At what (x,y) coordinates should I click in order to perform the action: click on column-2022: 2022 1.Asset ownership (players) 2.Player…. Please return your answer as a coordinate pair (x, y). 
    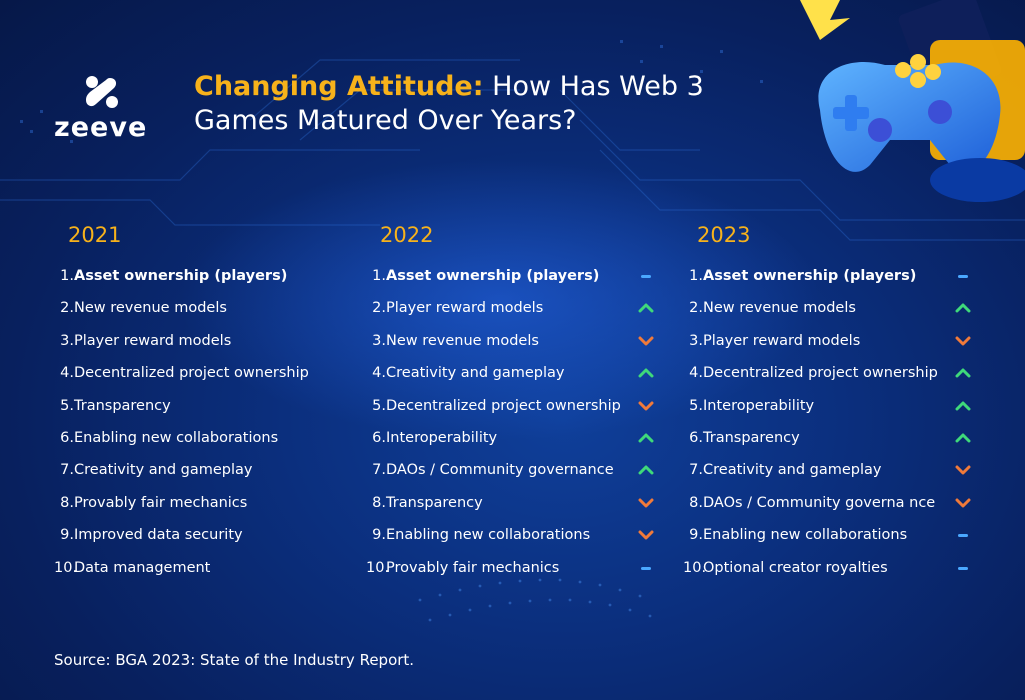
    Looking at the image, I should click on (510, 399).